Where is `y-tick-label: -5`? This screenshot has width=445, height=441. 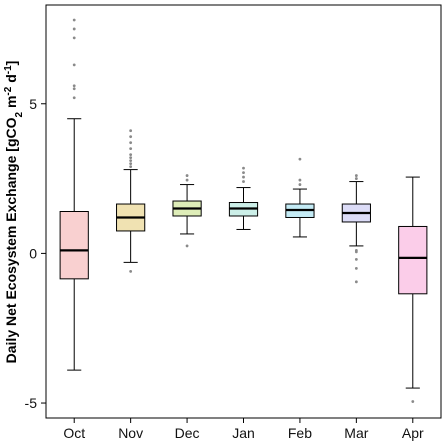 y-tick-label: -5 is located at coordinates (31, 403).